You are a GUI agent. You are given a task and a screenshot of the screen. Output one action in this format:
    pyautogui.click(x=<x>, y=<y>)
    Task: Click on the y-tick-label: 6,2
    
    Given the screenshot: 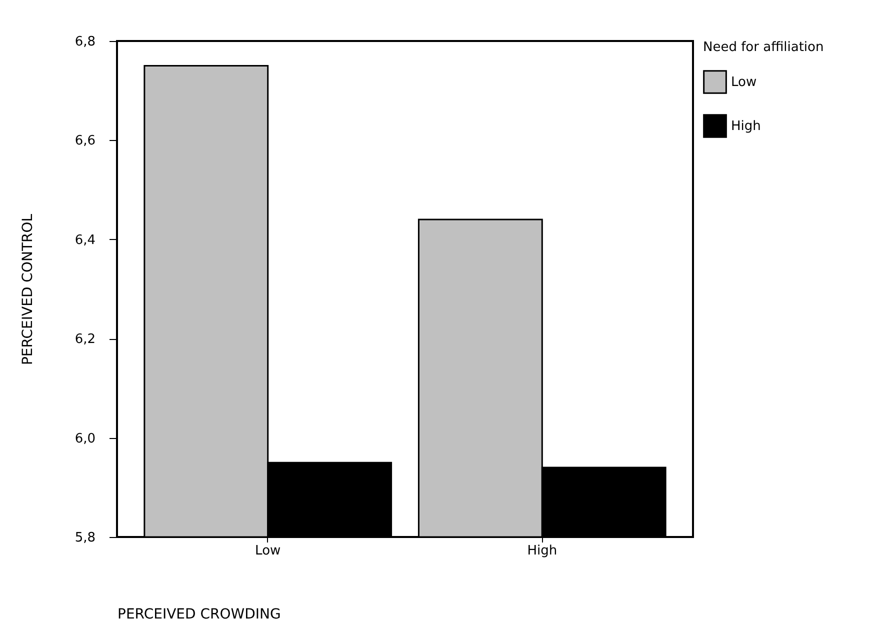 What is the action you would take?
    pyautogui.click(x=85, y=340)
    